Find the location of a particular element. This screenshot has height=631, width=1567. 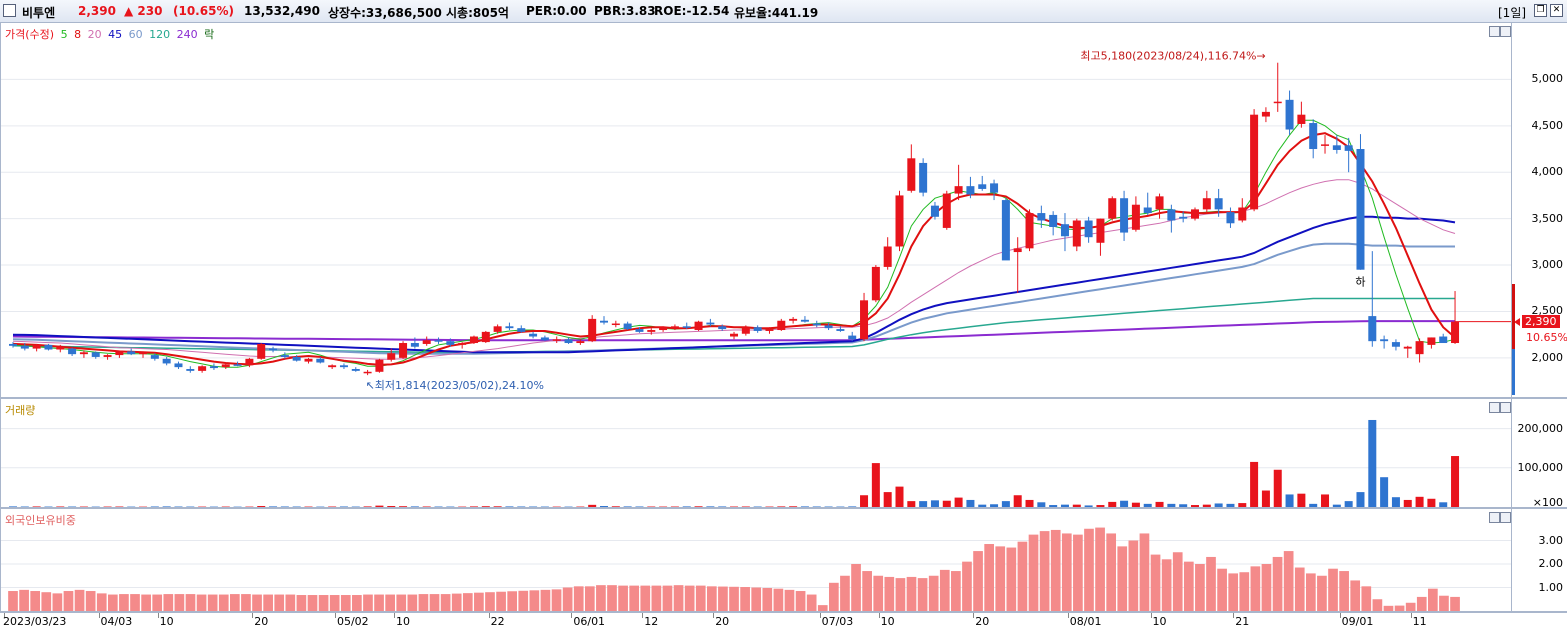

x-tick-label: 12 is located at coordinates (651, 621).